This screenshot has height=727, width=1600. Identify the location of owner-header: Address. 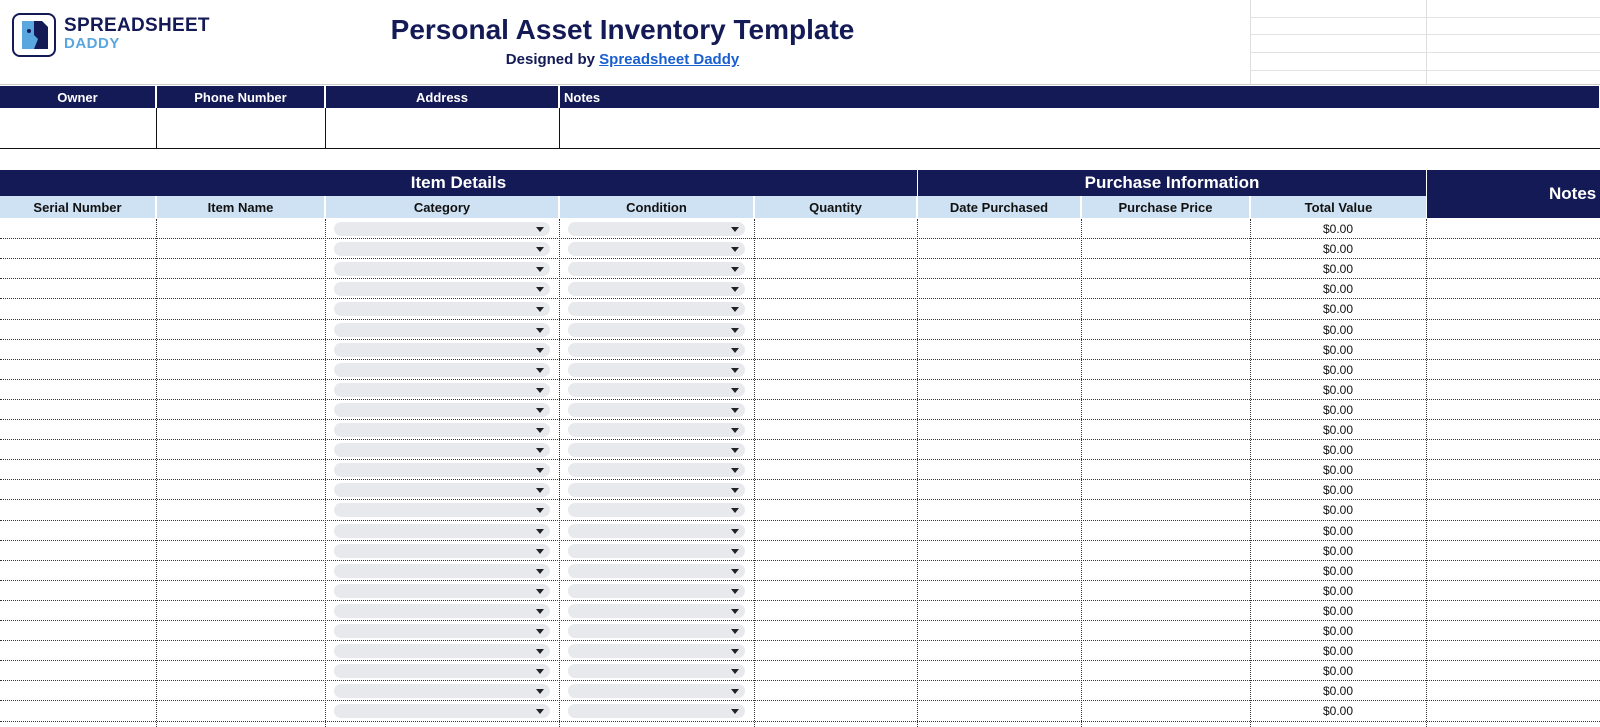
(442, 97).